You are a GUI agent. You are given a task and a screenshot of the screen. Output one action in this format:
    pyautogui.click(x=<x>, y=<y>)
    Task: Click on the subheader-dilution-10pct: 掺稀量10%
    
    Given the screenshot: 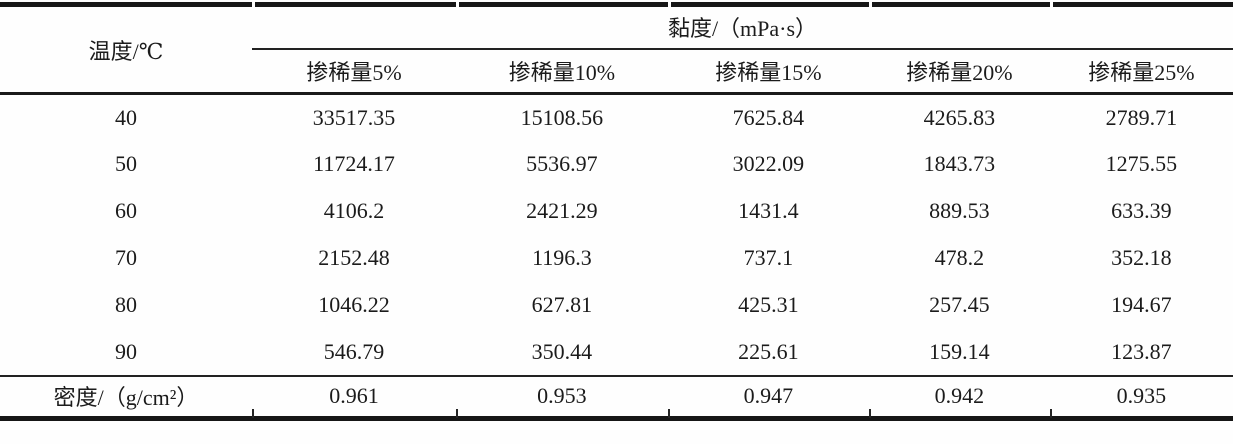 What is the action you would take?
    pyautogui.click(x=561, y=71)
    